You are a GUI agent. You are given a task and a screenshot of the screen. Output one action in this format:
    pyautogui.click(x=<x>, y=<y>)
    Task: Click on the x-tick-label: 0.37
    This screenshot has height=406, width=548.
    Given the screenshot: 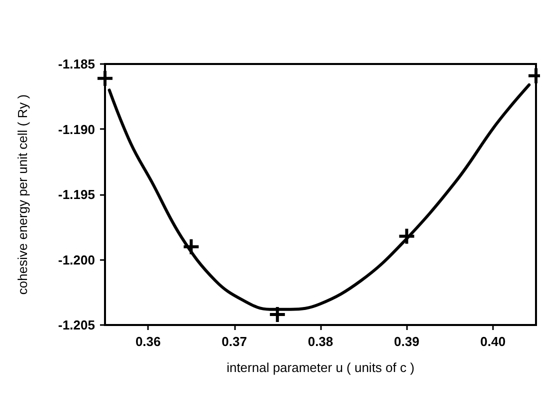 What is the action you would take?
    pyautogui.click(x=234, y=341)
    